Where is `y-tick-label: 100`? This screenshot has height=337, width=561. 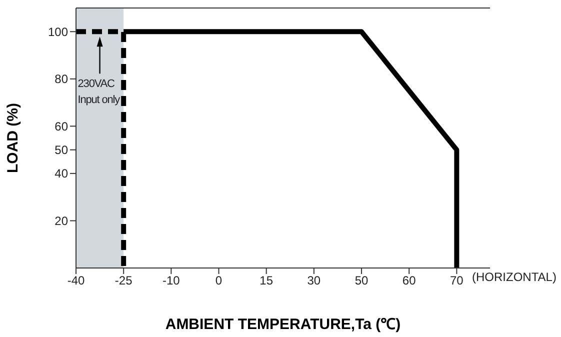 y-tick-label: 100 is located at coordinates (58, 31).